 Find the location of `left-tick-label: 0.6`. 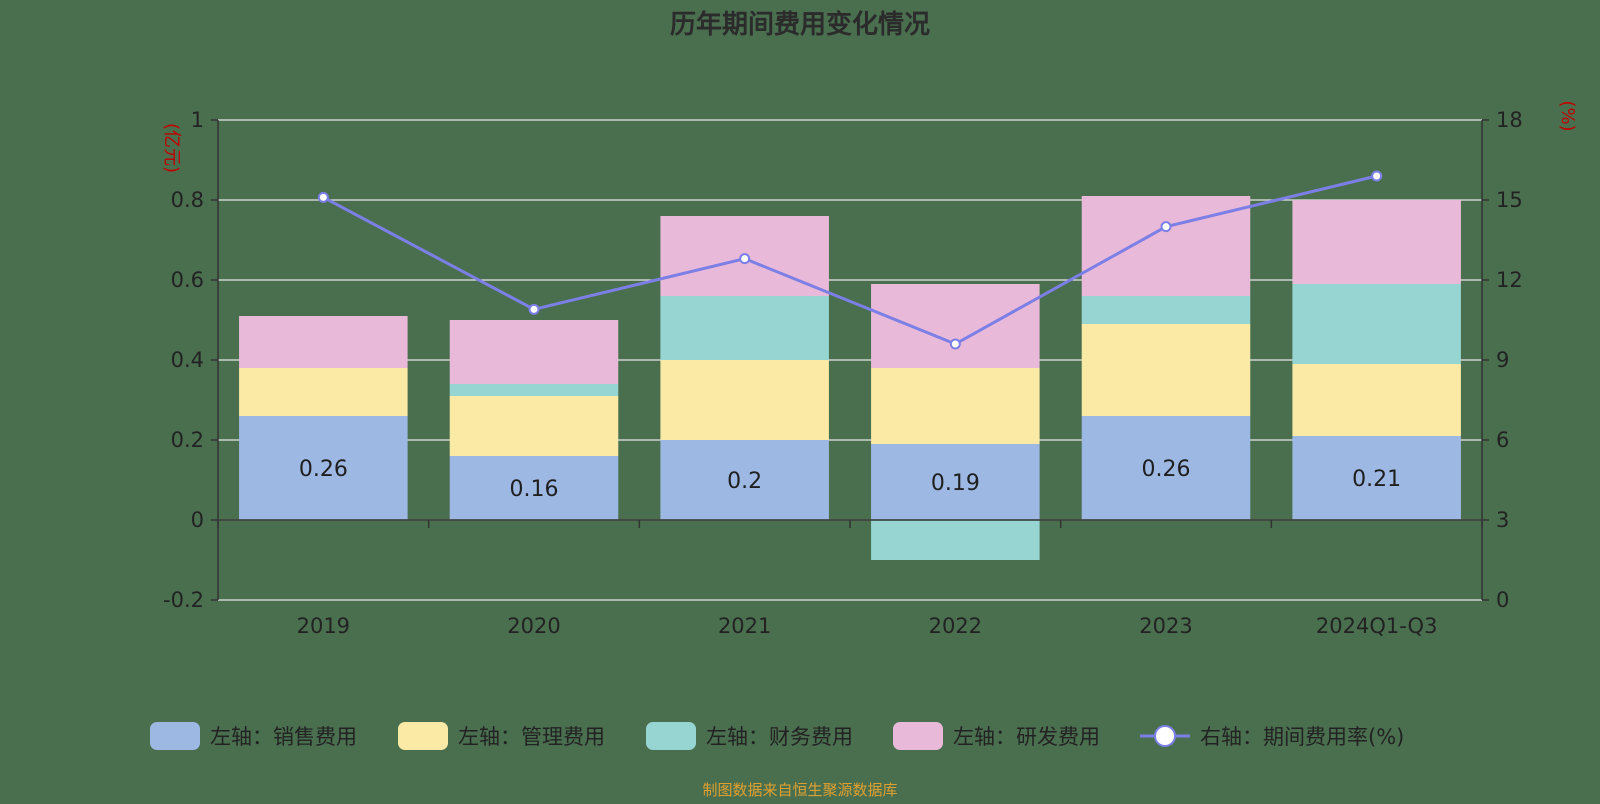

left-tick-label: 0.6 is located at coordinates (187, 280).